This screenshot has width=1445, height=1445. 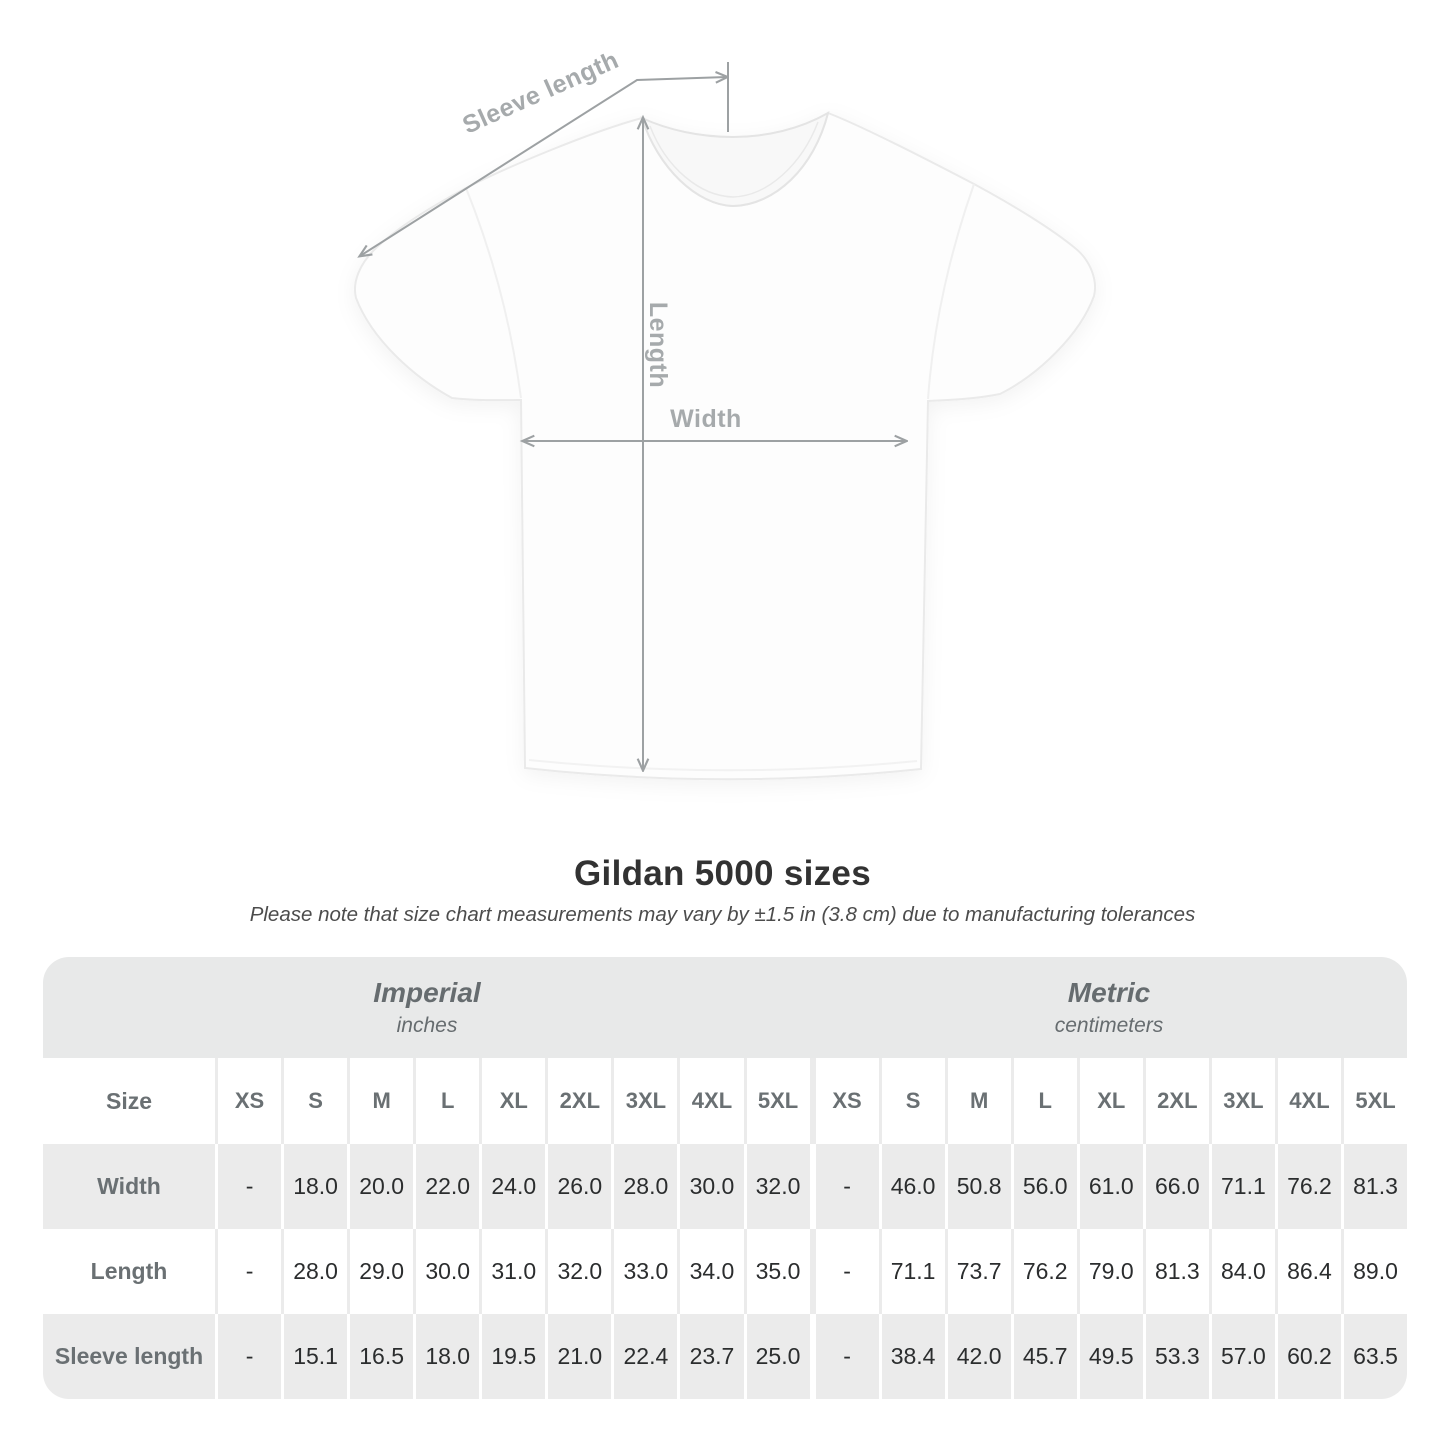 I want to click on value-cell: 16.5, so click(x=380, y=1356).